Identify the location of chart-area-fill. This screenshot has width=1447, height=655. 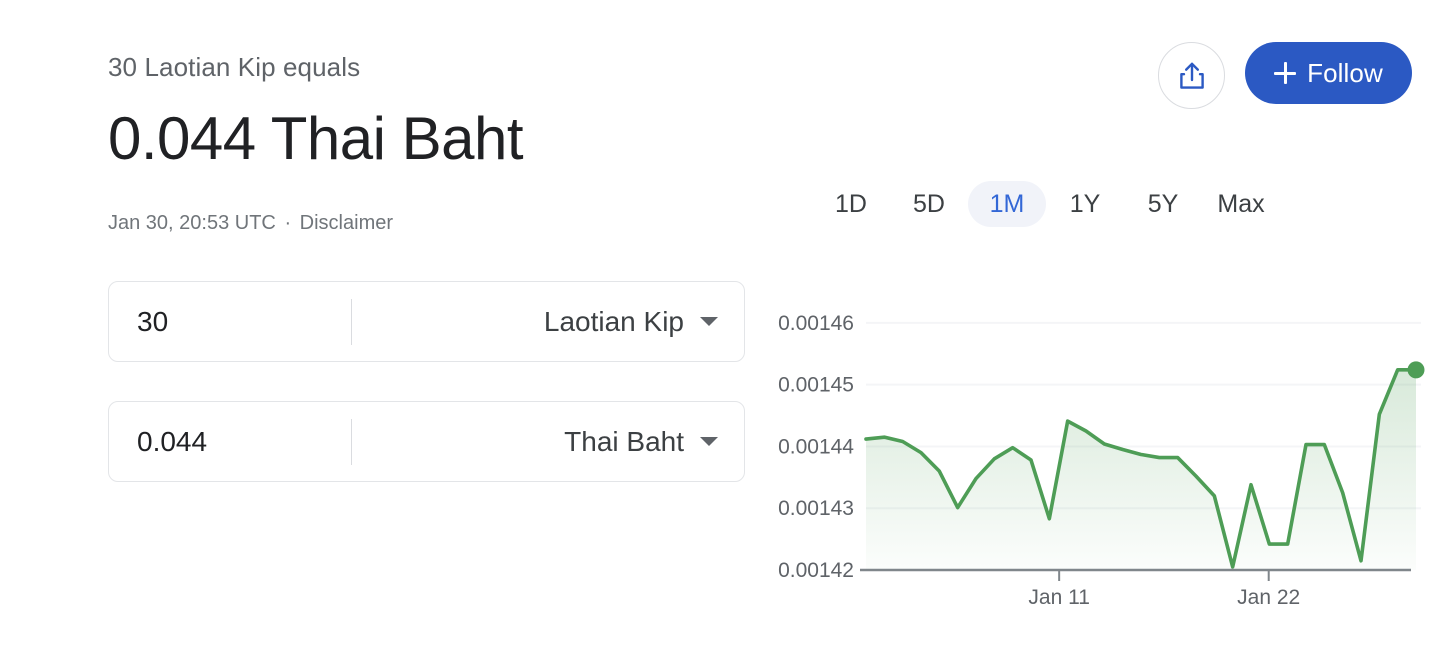
(1141, 469).